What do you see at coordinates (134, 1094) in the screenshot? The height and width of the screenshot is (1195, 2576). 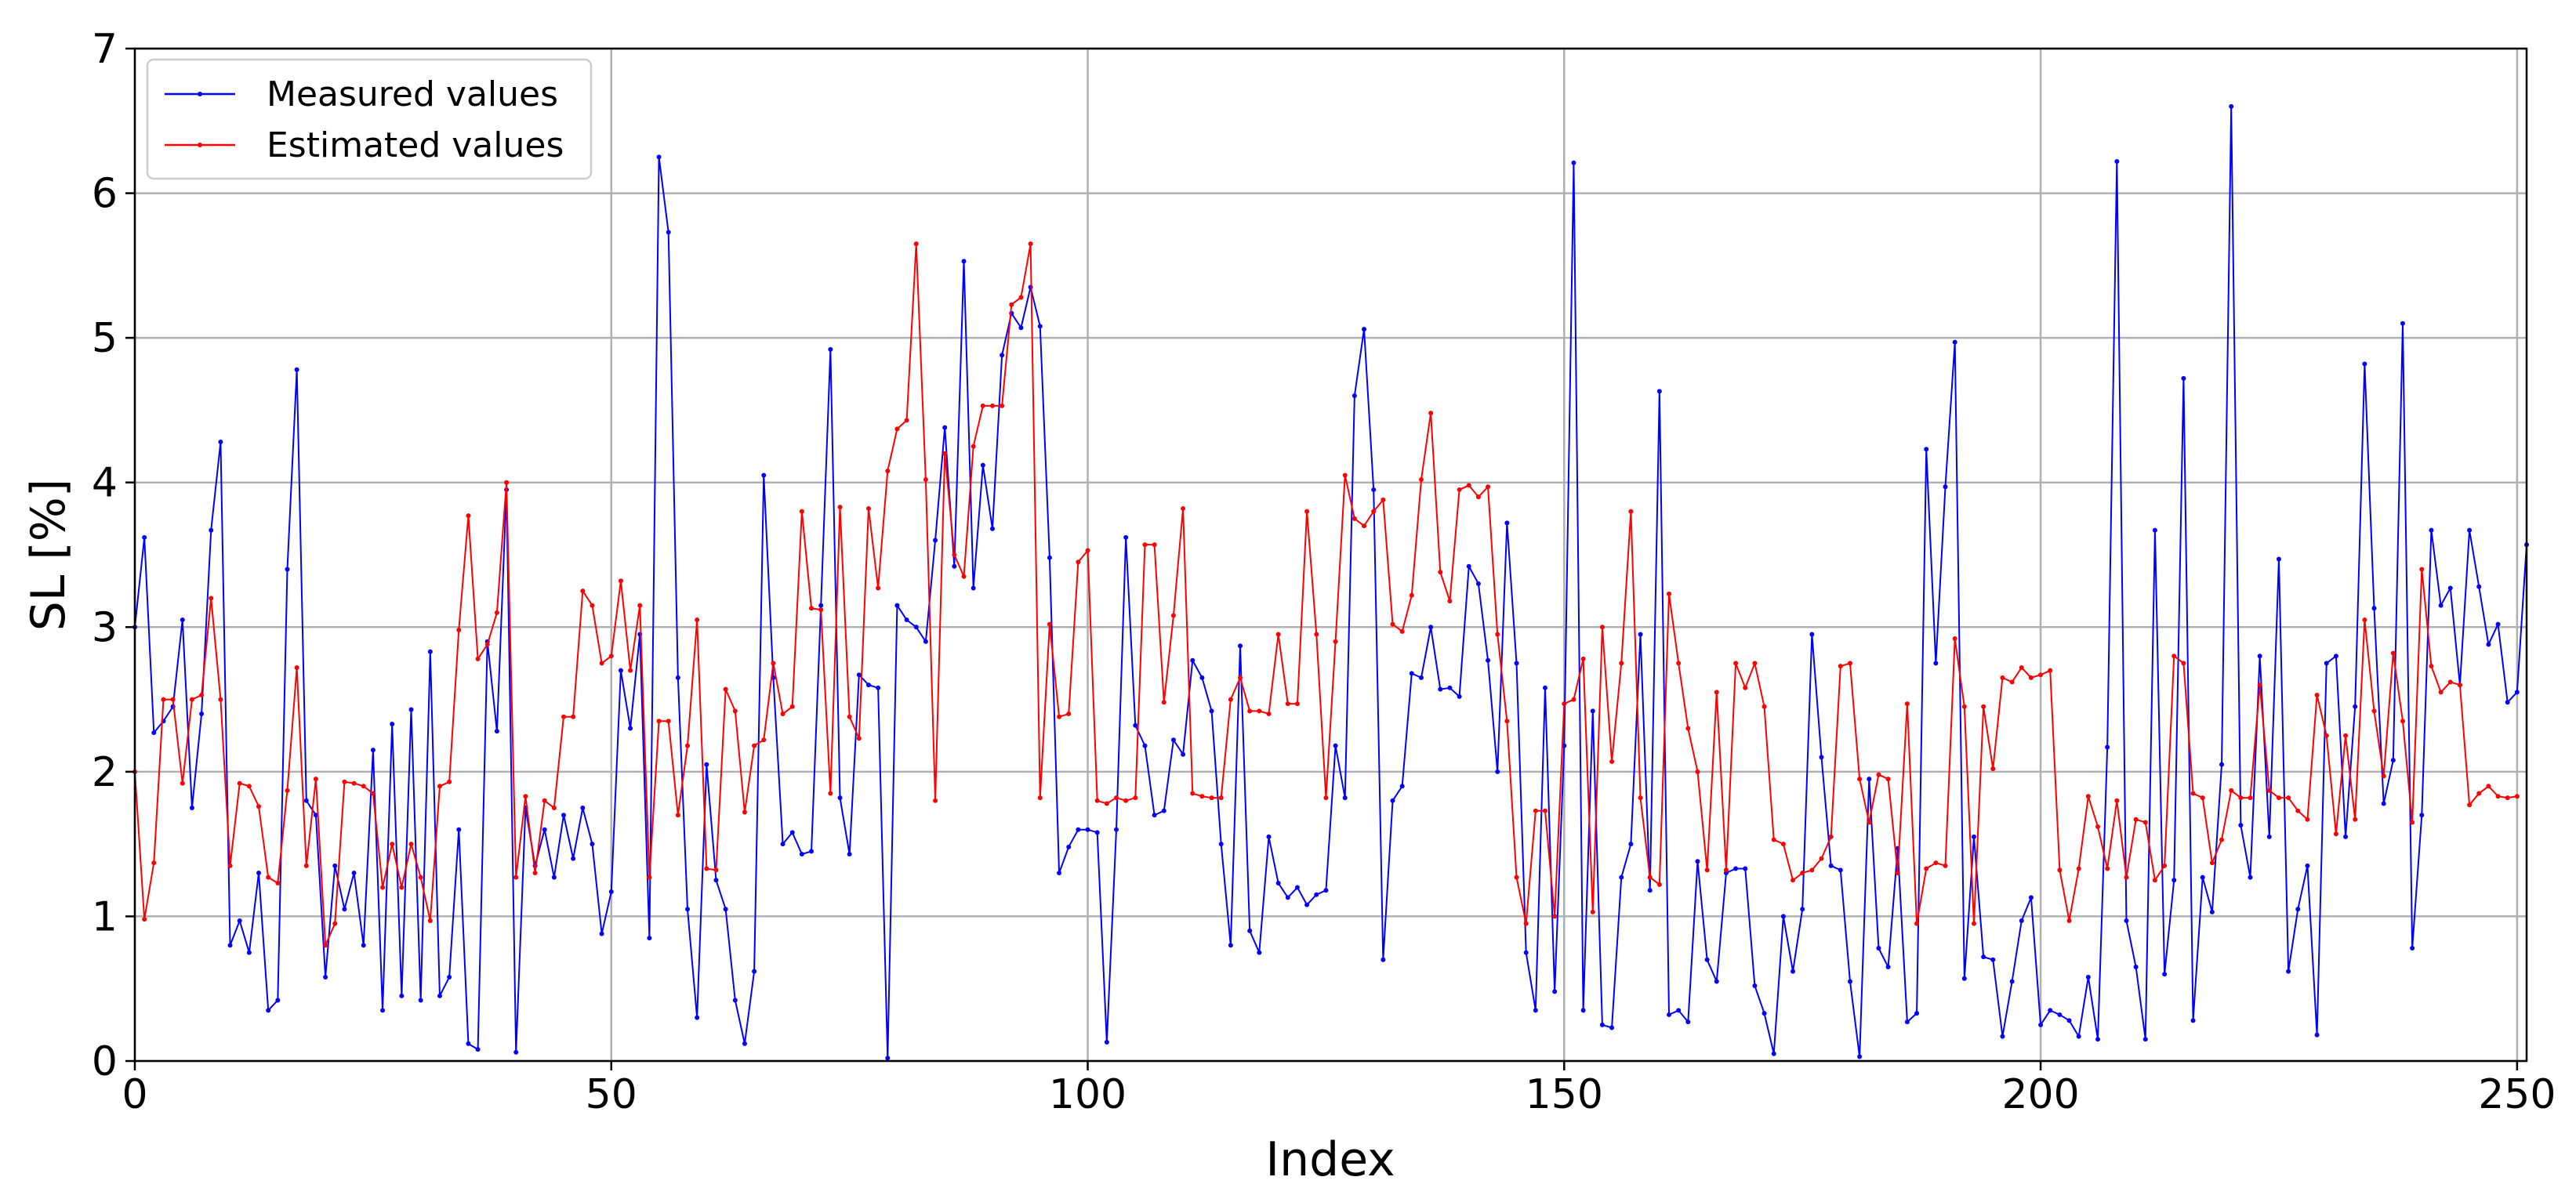 I see `x-tick-label: 0` at bounding box center [134, 1094].